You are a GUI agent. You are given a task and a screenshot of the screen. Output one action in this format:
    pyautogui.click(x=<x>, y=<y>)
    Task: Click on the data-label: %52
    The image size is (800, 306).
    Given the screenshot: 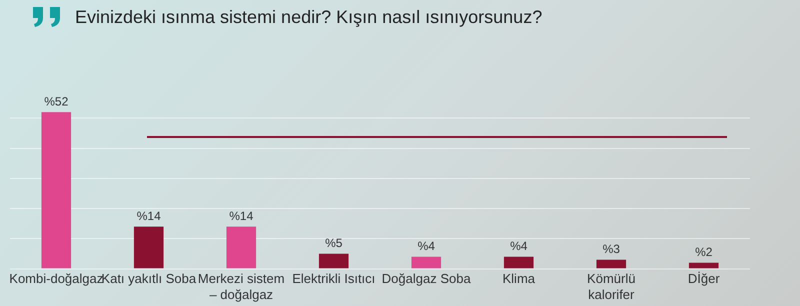 What is the action you would take?
    pyautogui.click(x=56, y=101)
    